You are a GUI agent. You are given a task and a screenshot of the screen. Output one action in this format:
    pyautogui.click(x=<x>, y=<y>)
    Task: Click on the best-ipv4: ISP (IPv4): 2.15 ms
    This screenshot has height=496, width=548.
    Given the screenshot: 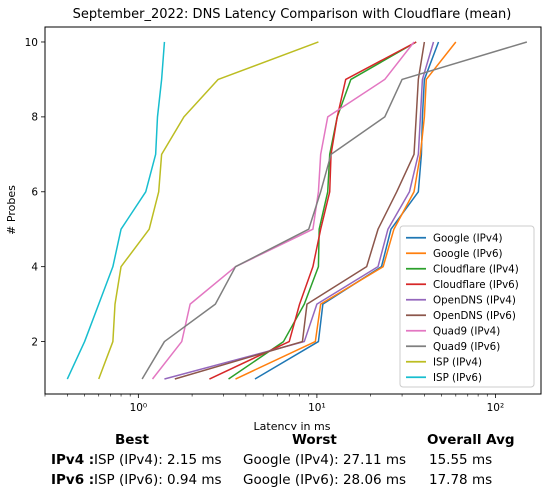 What is the action you would take?
    pyautogui.click(x=158, y=460)
    